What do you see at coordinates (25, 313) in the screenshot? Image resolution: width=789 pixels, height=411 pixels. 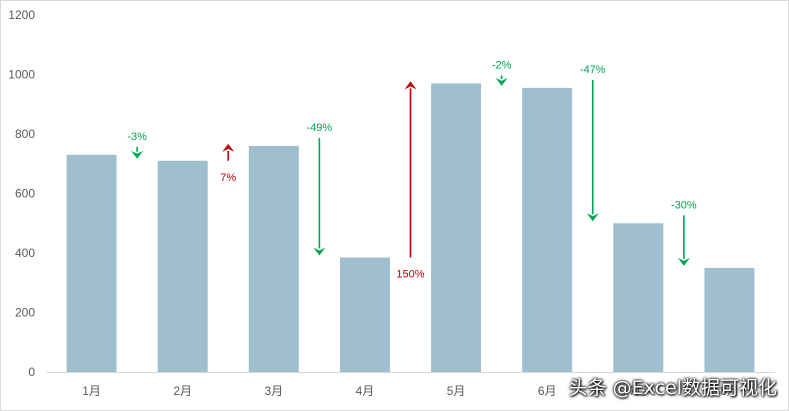 I see `y-tick-label: 200` at bounding box center [25, 313].